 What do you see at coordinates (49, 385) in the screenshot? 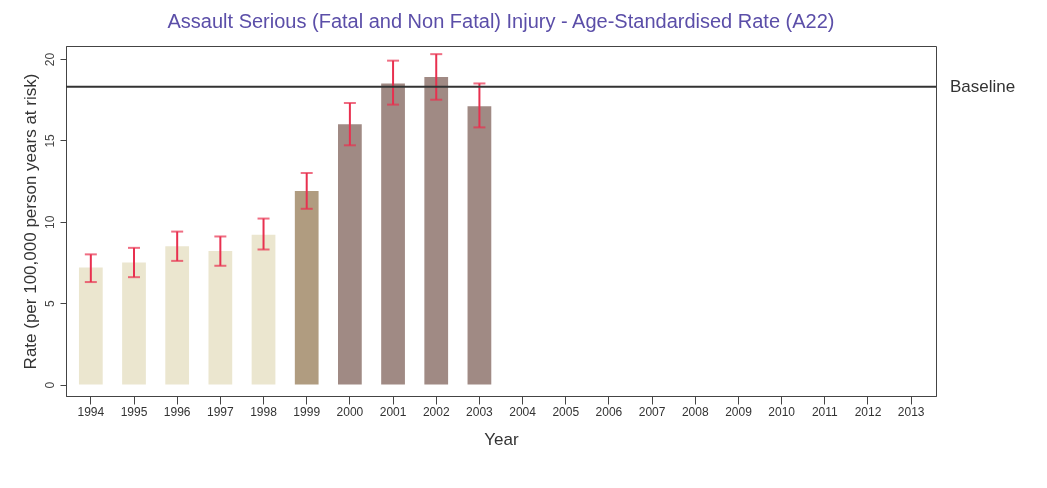
I see `y-tick-label: 0` at bounding box center [49, 385].